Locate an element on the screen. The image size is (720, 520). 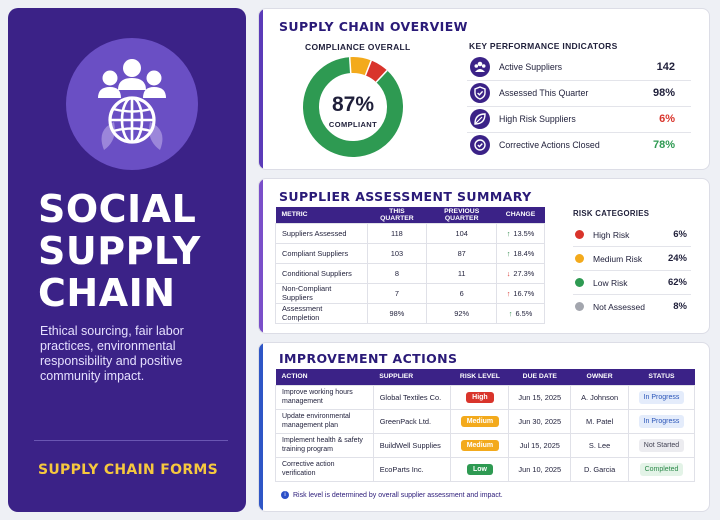
kpi-row-corrective-actions: Corrective Actions Closed 78% is located at coordinates (579, 146).